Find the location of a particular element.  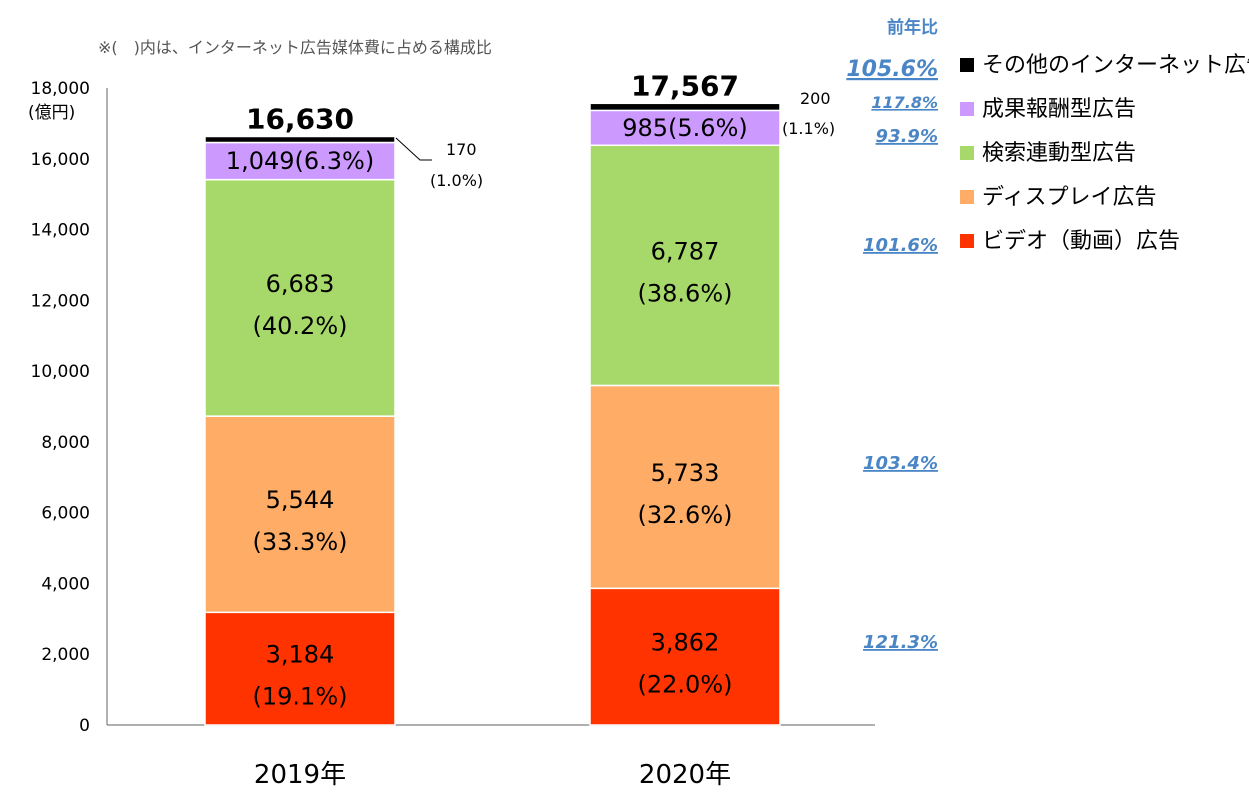

segment-value-label: 5,733 is located at coordinates (685, 473).